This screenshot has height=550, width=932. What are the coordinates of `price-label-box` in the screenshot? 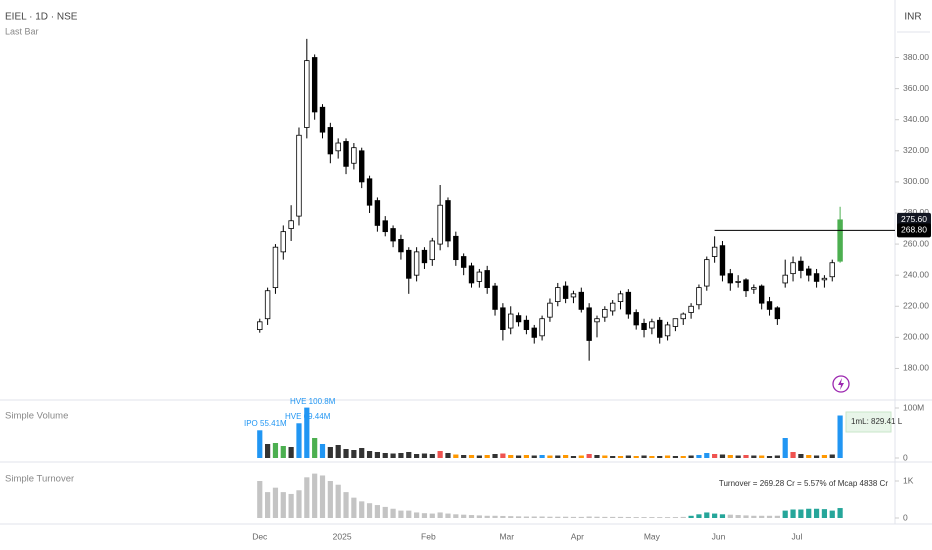 It's located at (914, 219).